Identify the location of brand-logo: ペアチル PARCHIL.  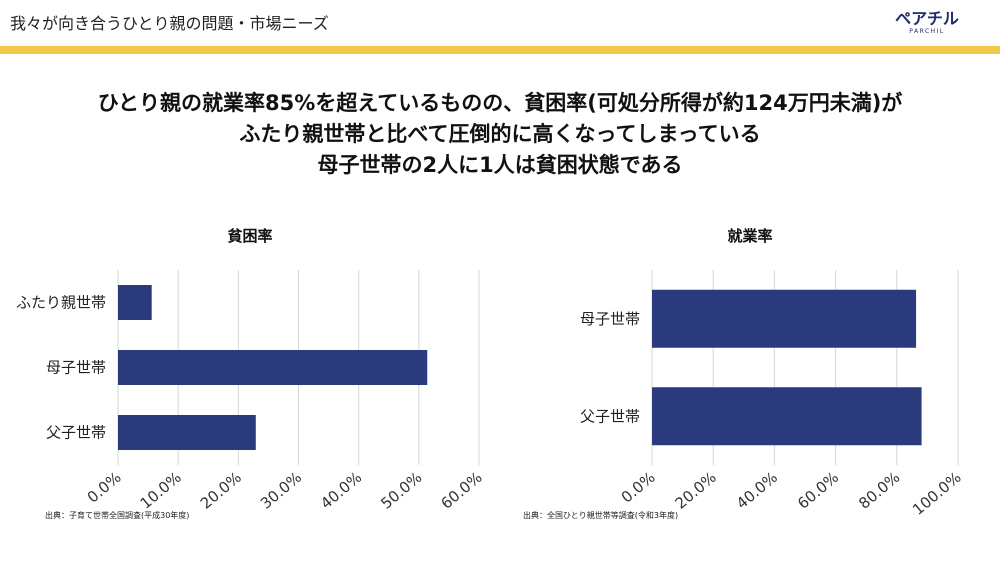
(927, 24).